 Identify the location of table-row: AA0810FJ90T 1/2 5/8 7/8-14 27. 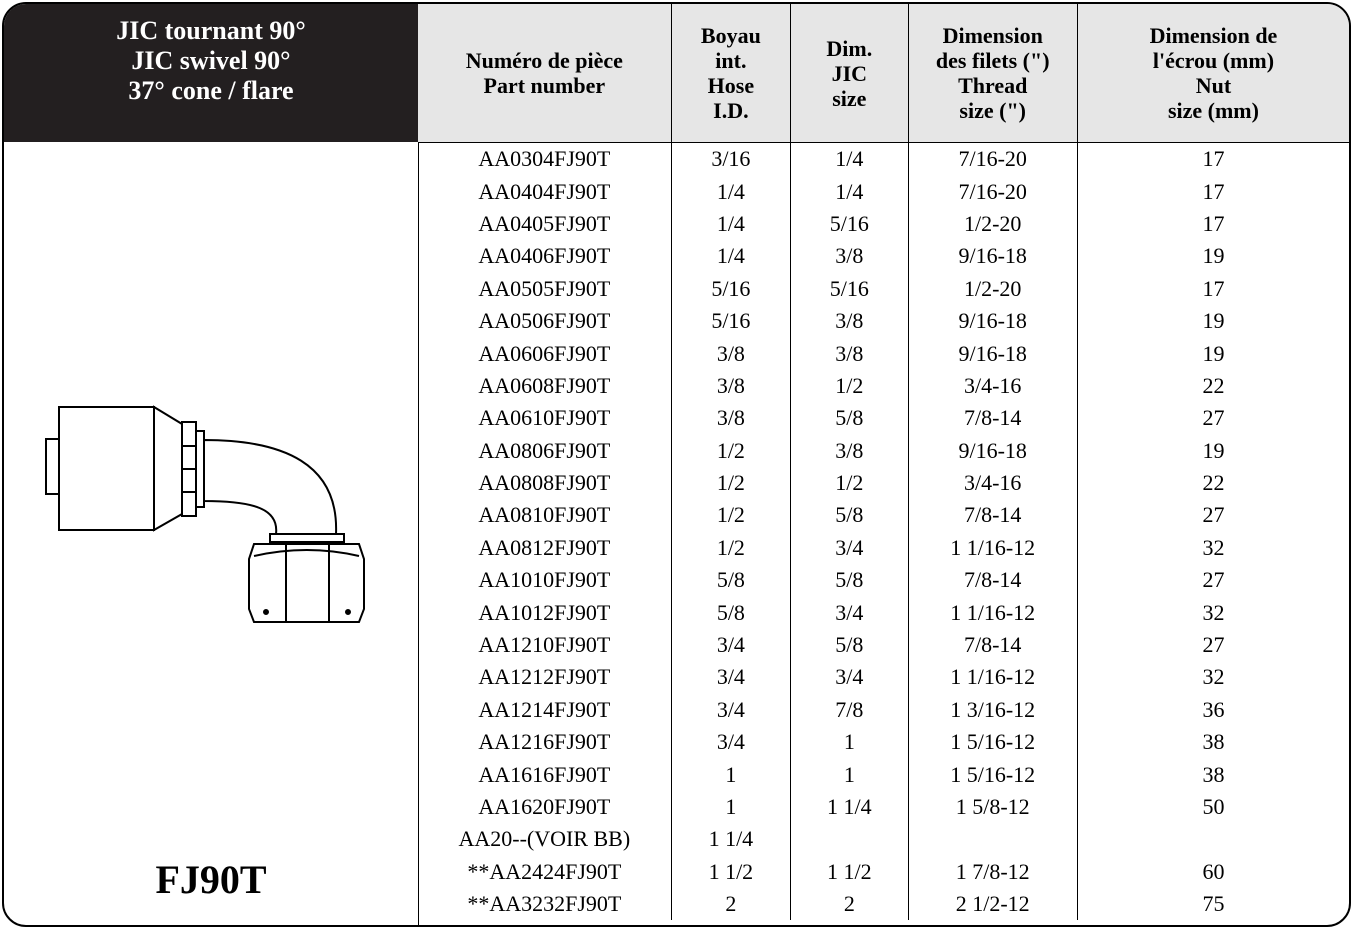
(883, 515).